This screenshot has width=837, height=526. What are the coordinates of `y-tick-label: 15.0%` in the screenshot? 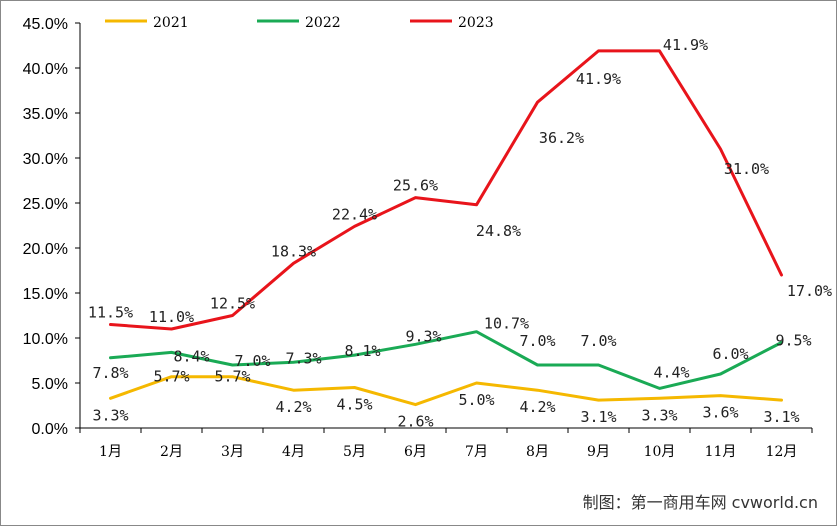 It's located at (45, 294).